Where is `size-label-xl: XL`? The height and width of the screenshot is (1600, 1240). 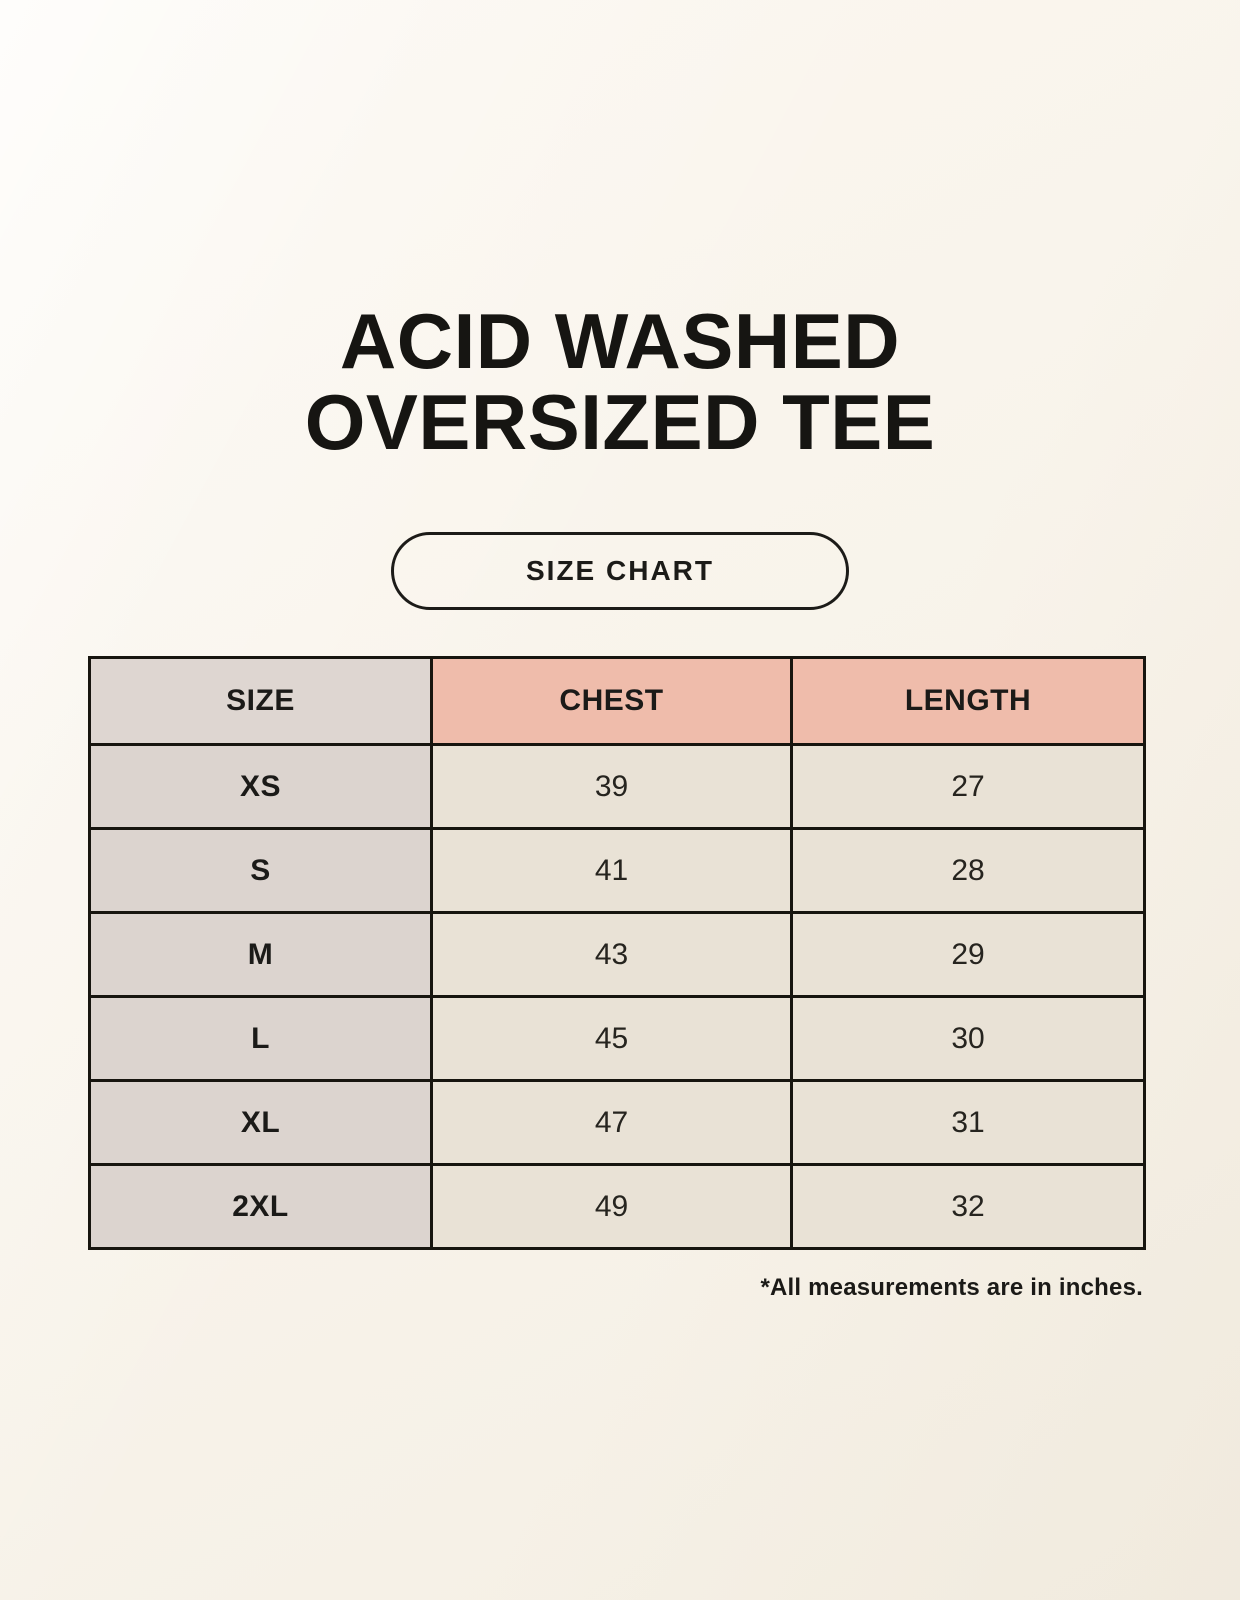 size-label-xl: XL is located at coordinates (260, 1122).